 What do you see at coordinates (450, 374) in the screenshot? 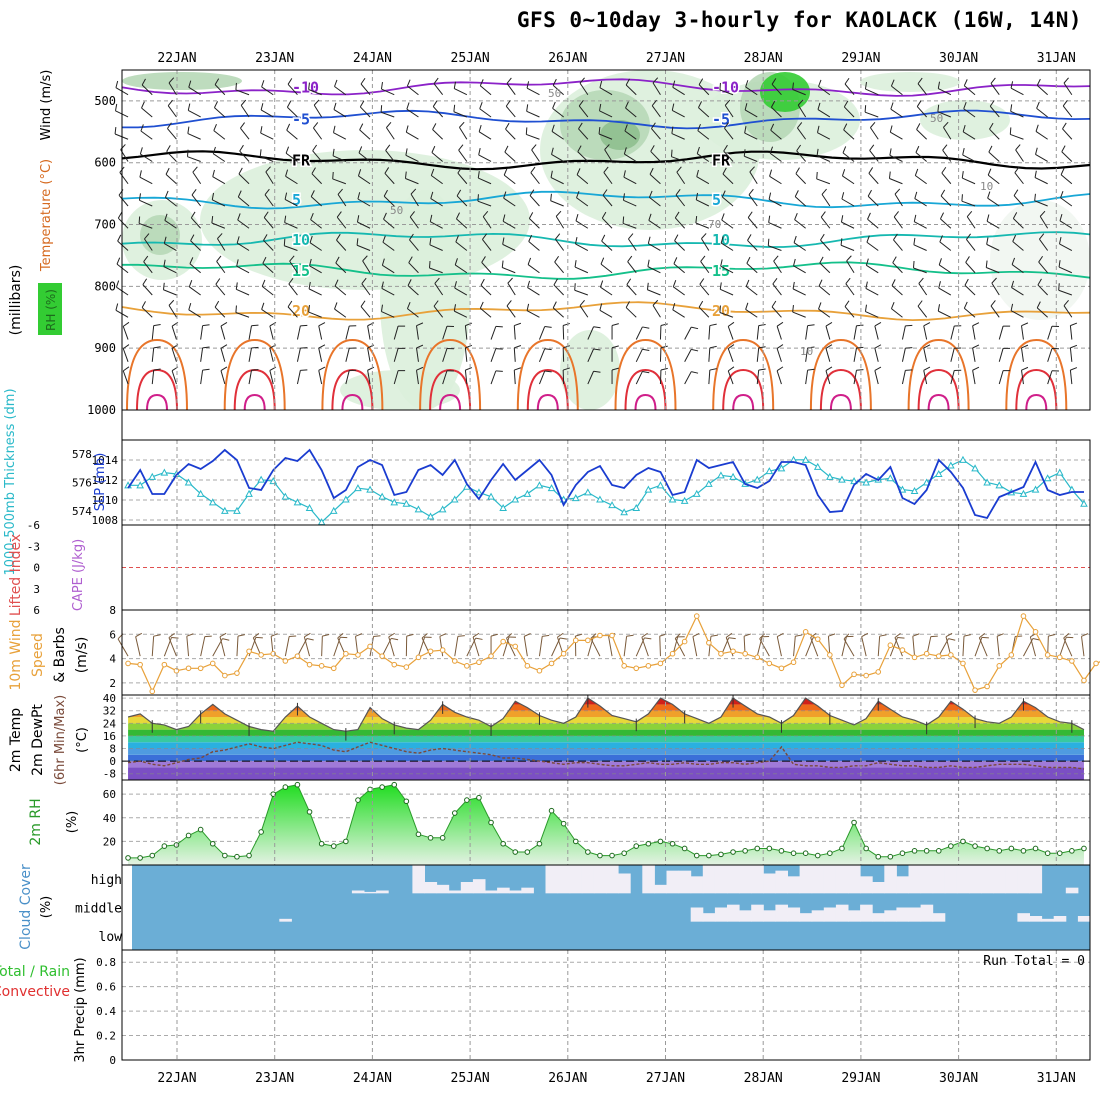
I see `warm-contour` at bounding box center [450, 374].